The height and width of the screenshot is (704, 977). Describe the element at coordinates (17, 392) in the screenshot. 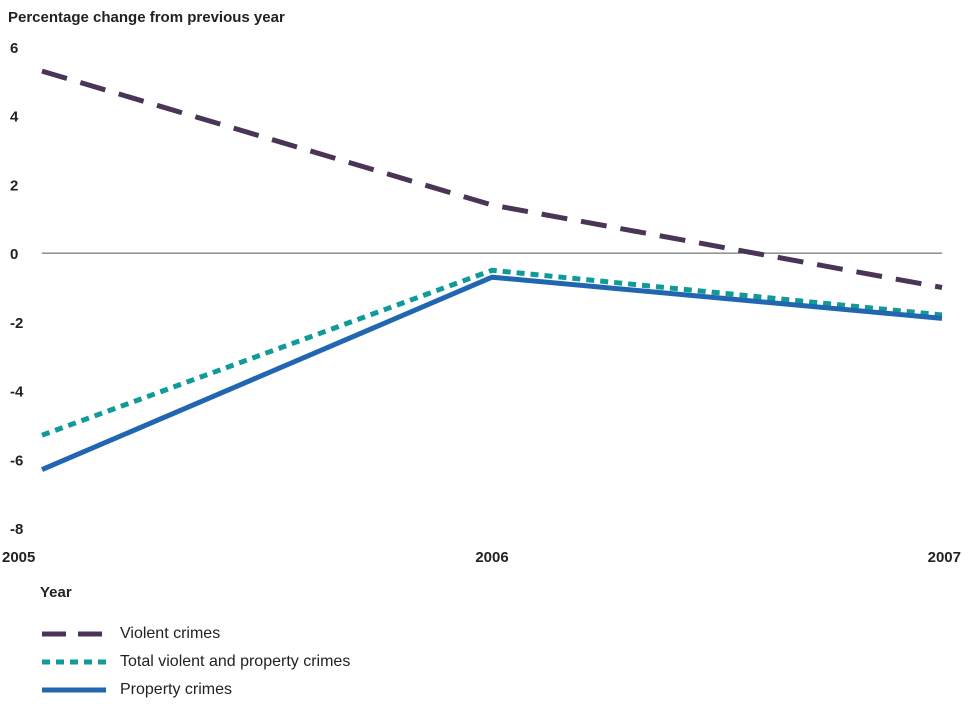

I see `y-tick-label: -4` at that location.